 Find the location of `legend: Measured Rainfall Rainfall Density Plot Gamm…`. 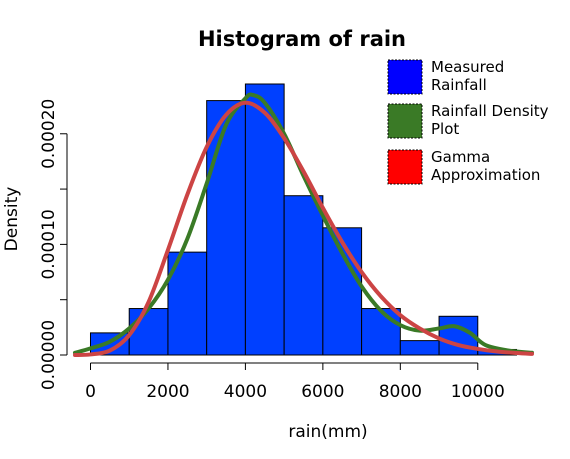

legend: Measured Rainfall Rainfall Density Plot Gamm… is located at coordinates (468, 121).